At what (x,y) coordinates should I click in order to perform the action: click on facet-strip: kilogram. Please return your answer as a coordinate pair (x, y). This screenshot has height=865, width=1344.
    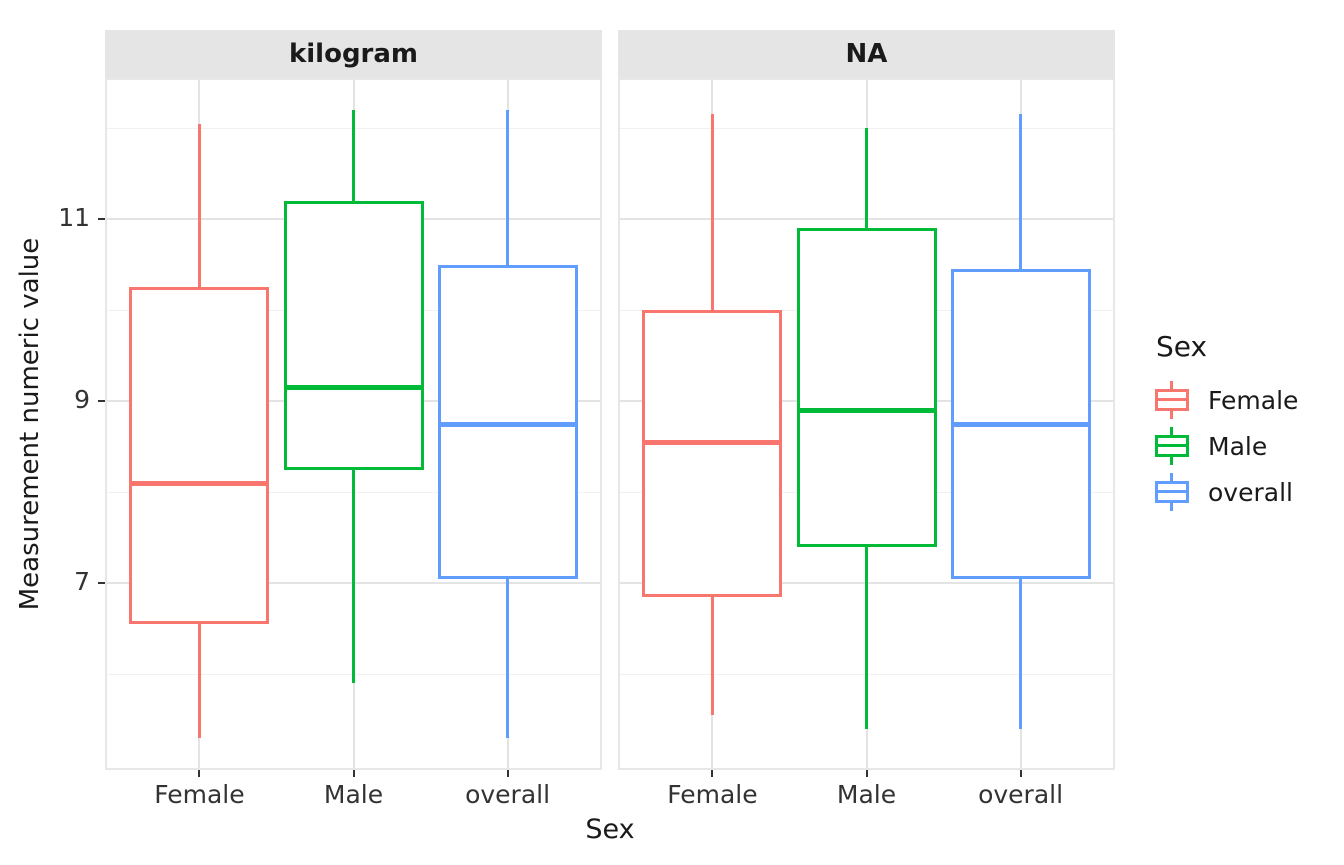
    Looking at the image, I should click on (353, 54).